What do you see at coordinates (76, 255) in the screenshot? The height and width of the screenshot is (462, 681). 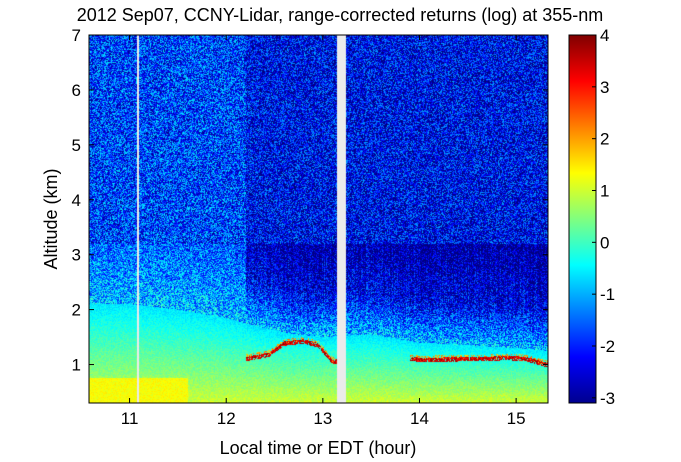 I see `y-tick-label: 3` at bounding box center [76, 255].